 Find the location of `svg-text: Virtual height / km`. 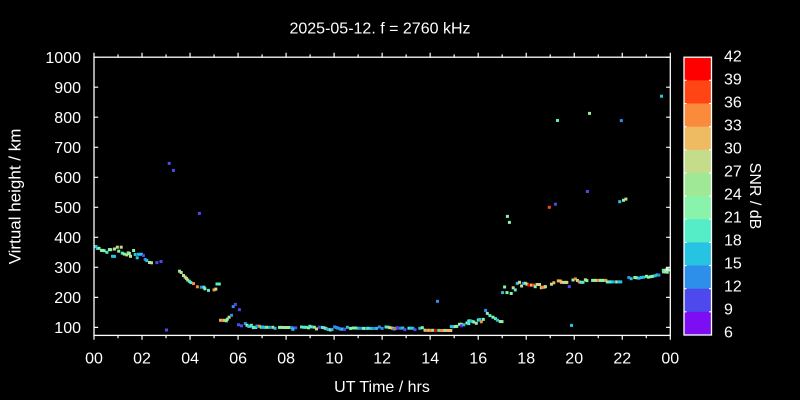

svg-text: Virtual height / km is located at coordinates (14, 197).